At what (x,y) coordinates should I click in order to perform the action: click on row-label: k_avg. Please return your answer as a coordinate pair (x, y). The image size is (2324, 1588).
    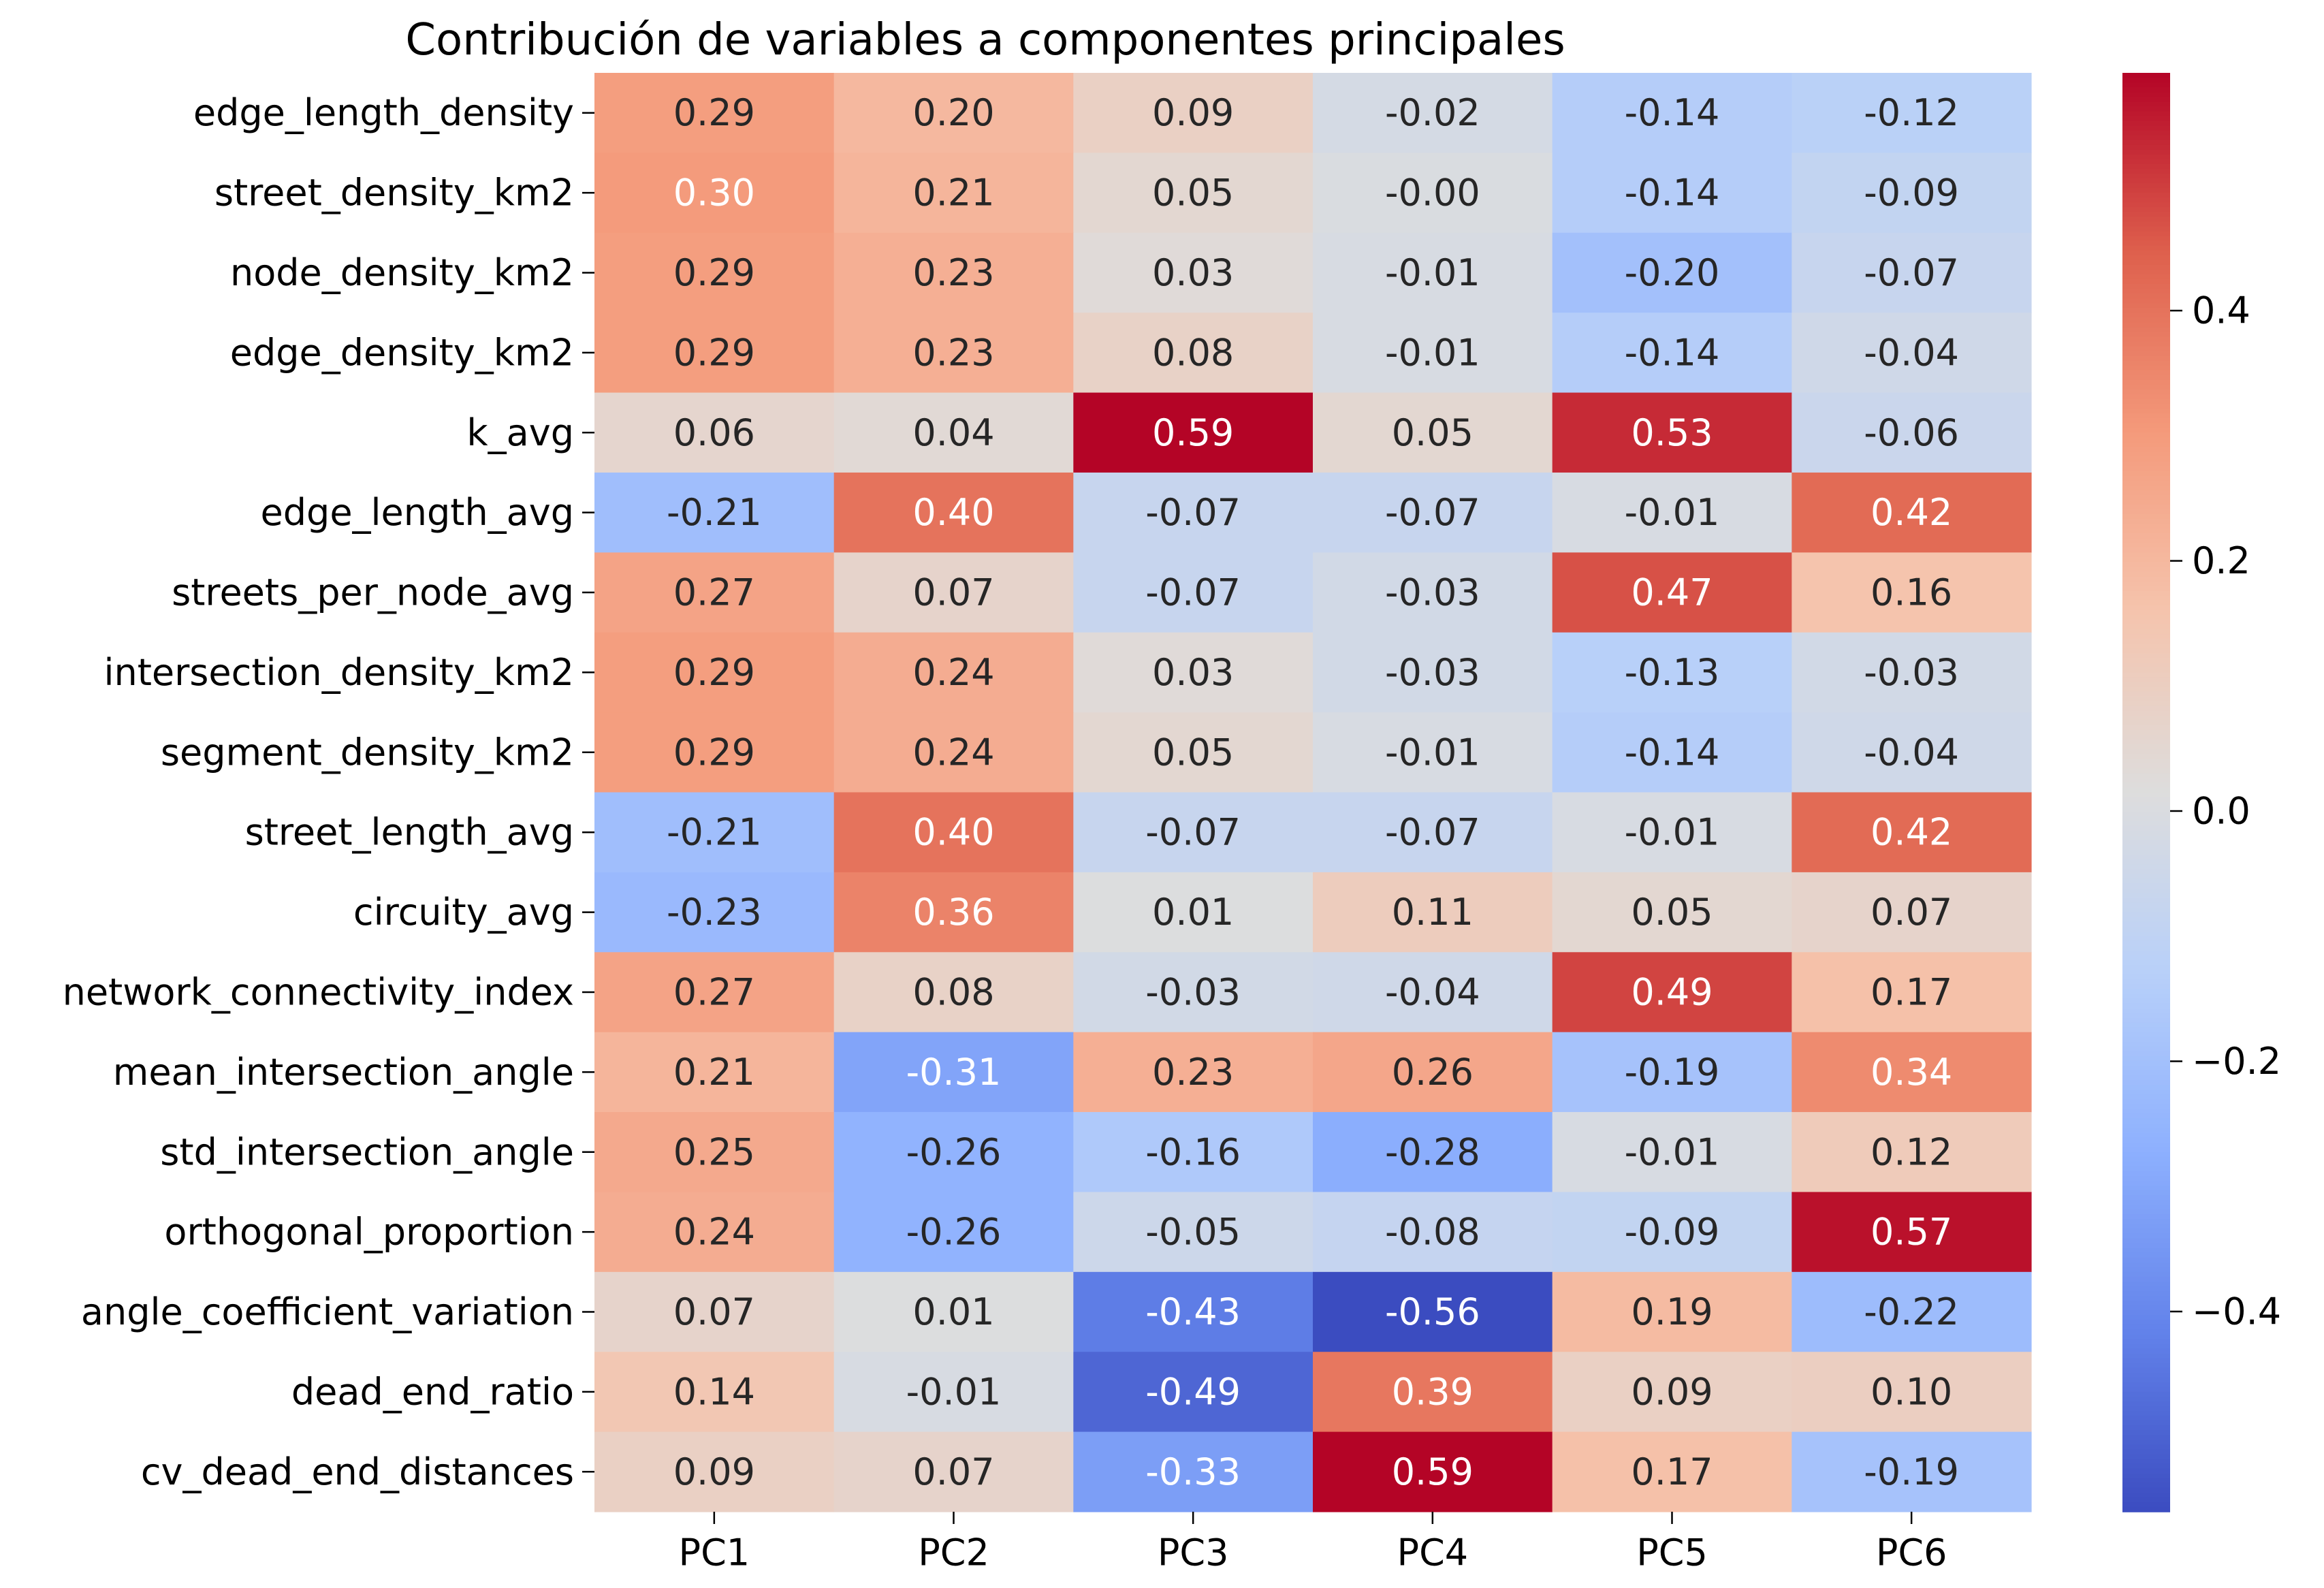
    Looking at the image, I should click on (520, 432).